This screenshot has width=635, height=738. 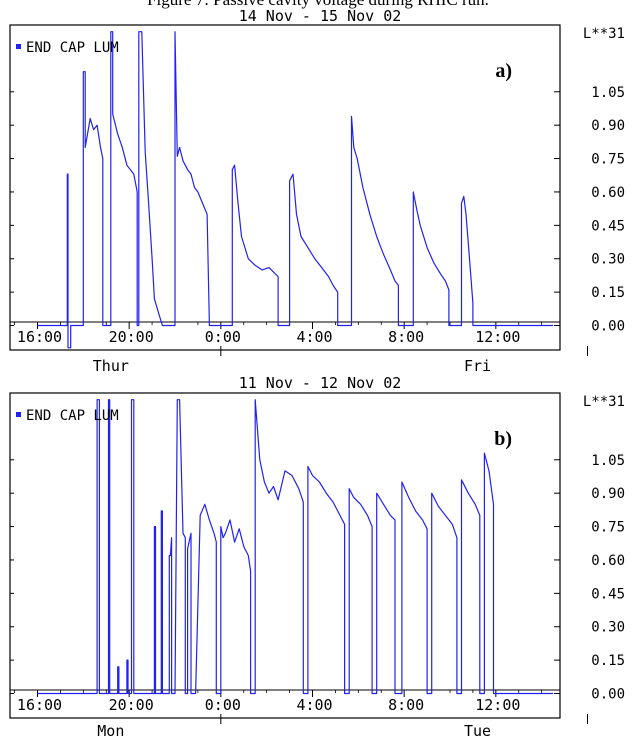 What do you see at coordinates (503, 439) in the screenshot?
I see `panel-label: b)` at bounding box center [503, 439].